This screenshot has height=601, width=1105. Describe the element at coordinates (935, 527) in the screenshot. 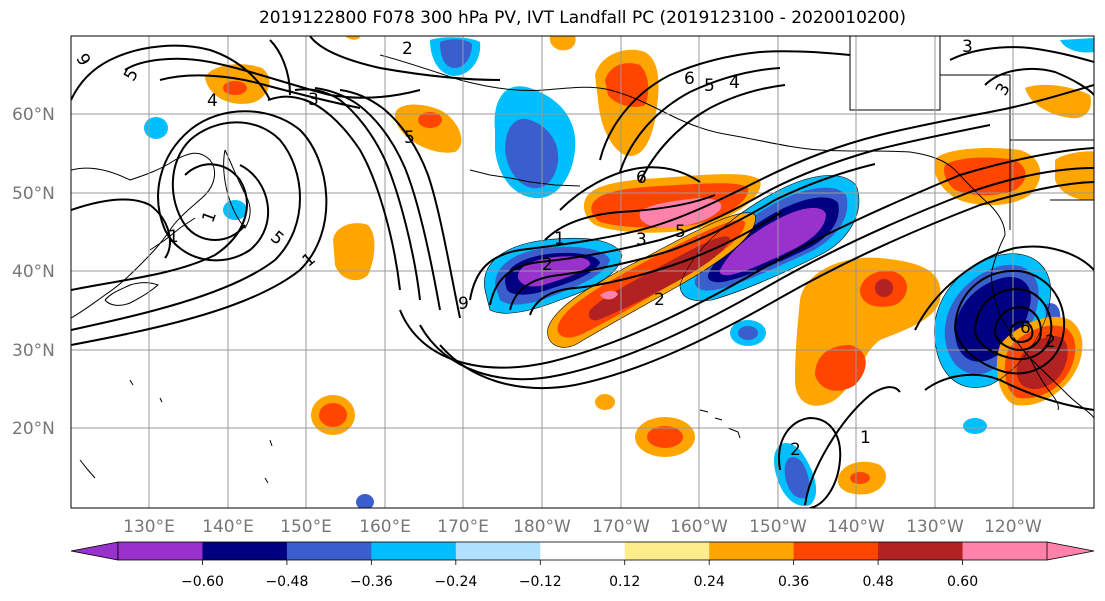

I see `lon-label: 130°W` at that location.